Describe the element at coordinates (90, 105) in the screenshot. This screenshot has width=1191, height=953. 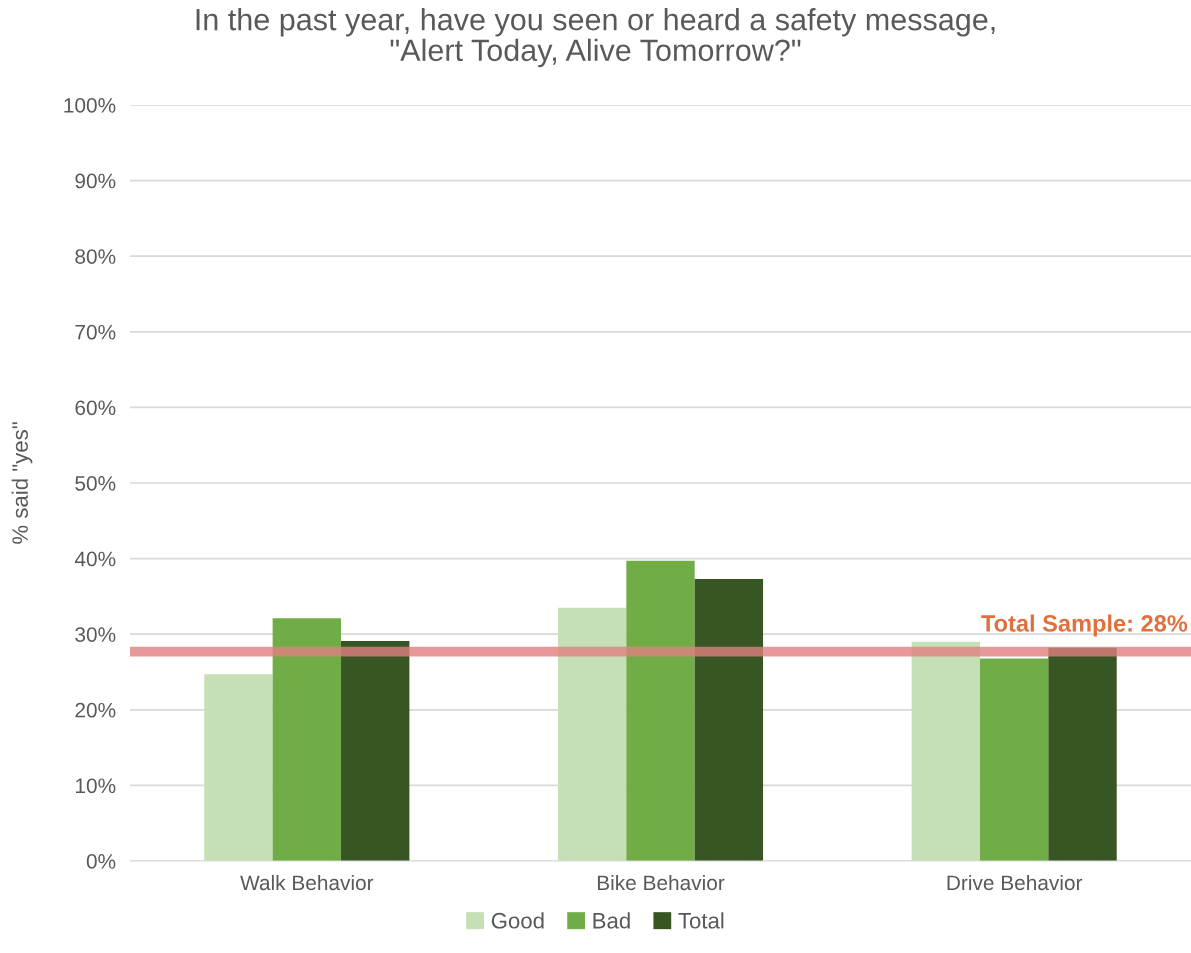
I see `y-tick-label: 100%` at that location.